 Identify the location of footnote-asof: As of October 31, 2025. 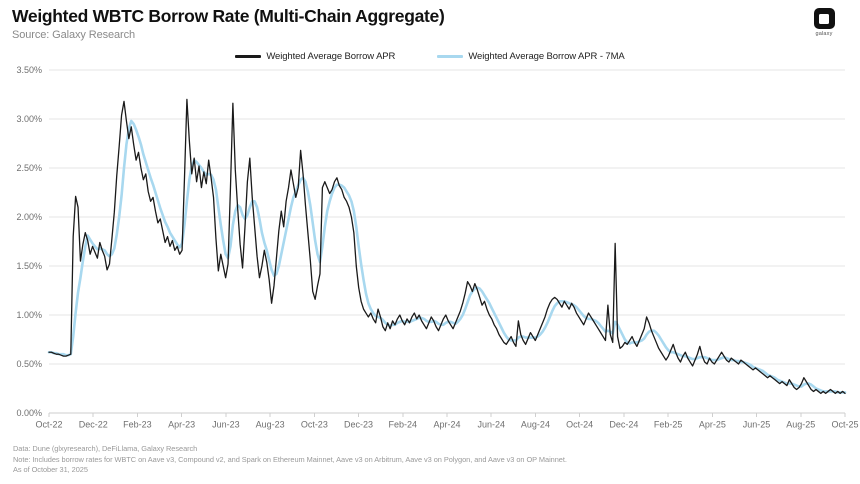
(50, 469).